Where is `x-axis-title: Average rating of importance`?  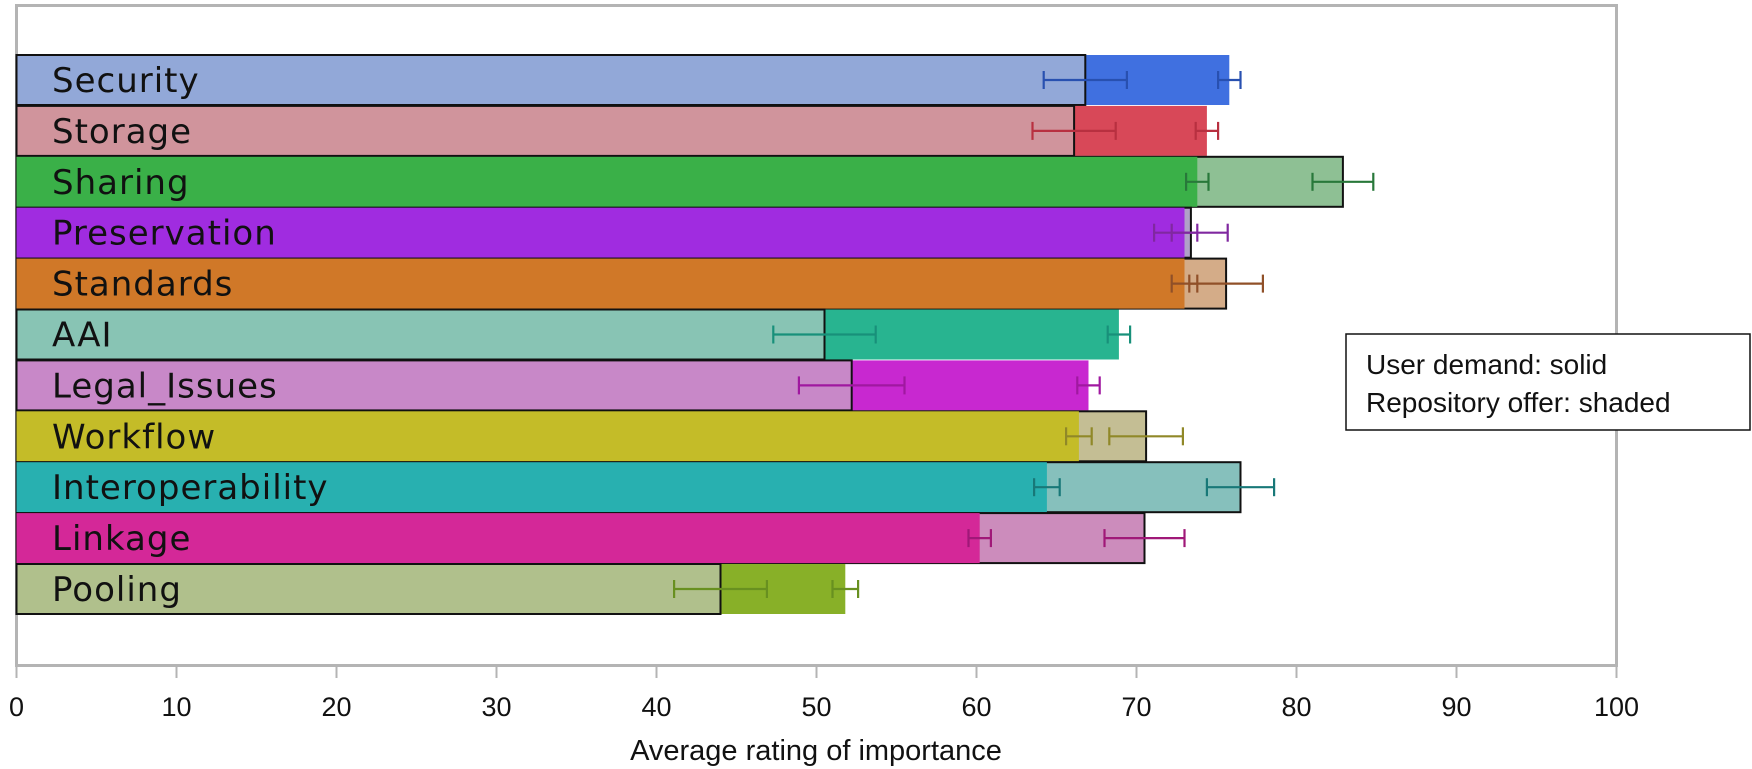 x-axis-title: Average rating of importance is located at coordinates (816, 751).